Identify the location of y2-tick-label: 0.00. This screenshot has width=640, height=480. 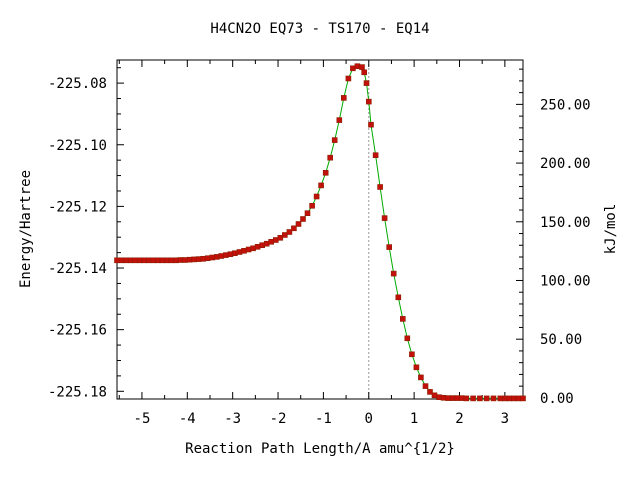
(557, 399).